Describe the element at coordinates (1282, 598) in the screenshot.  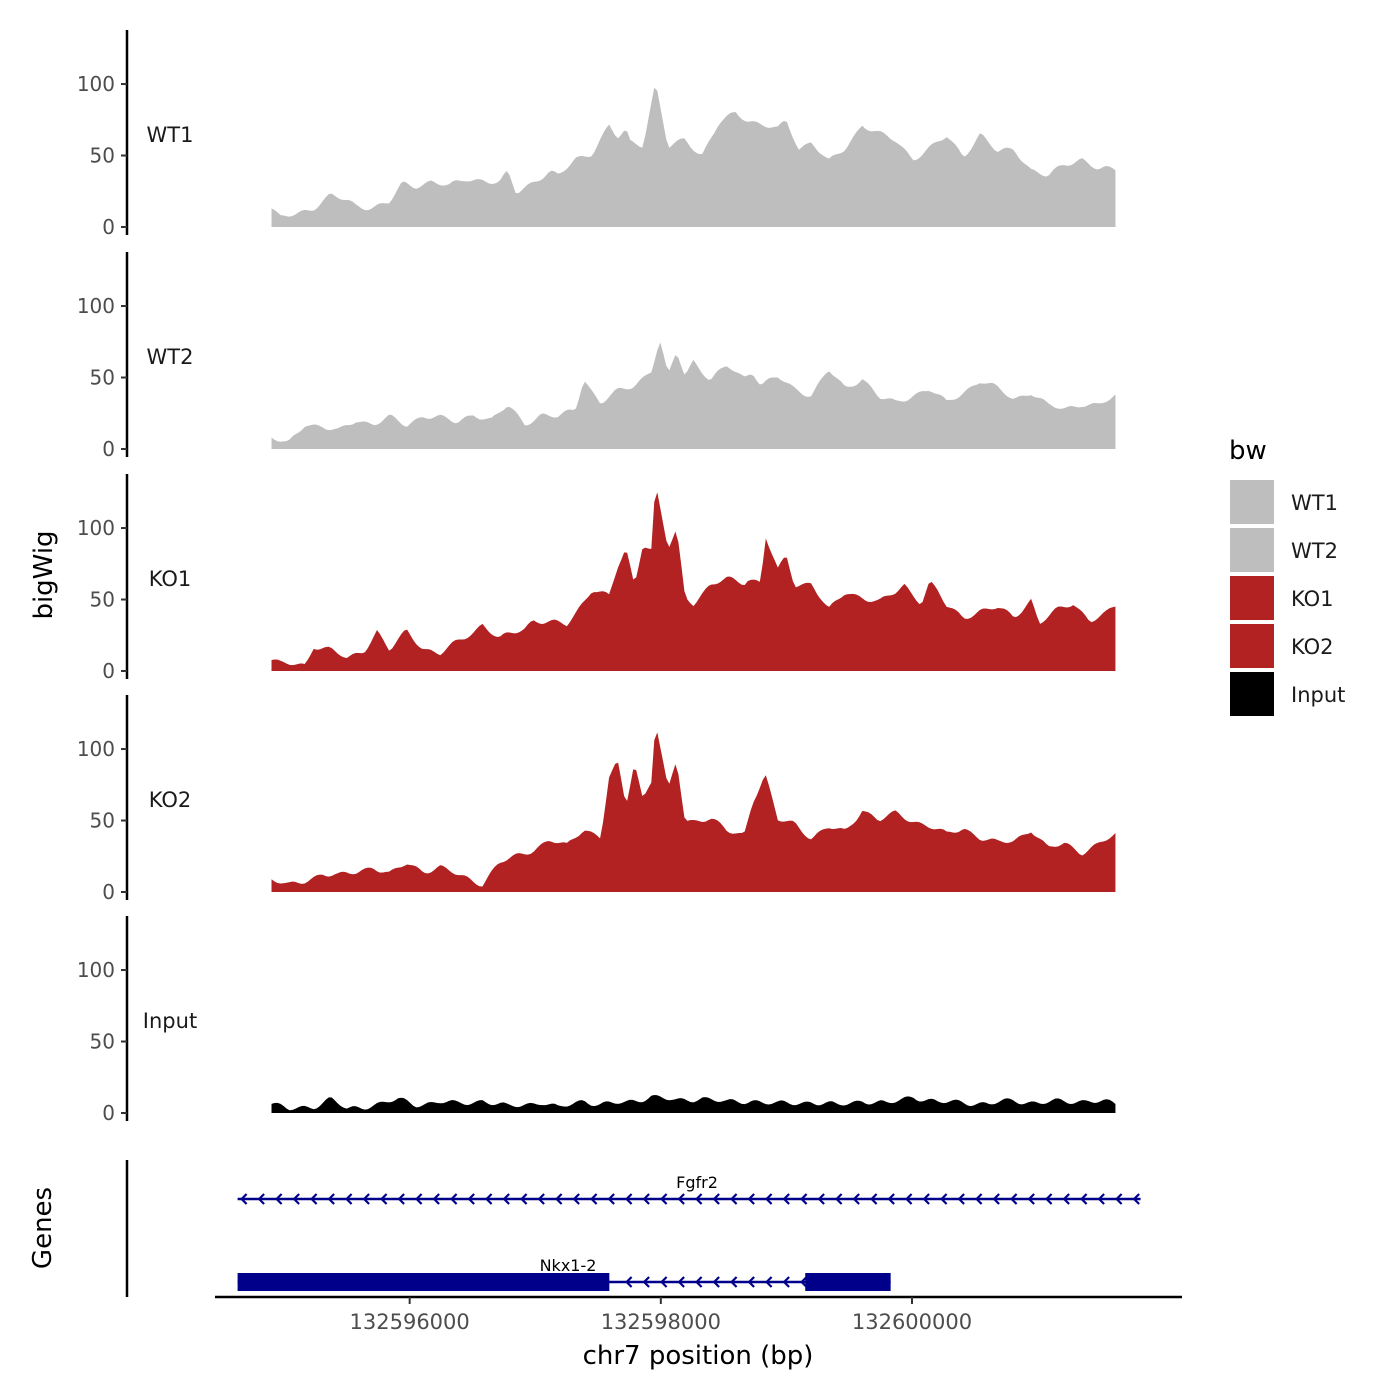
I see `legend-item-ko1: KO1` at that location.